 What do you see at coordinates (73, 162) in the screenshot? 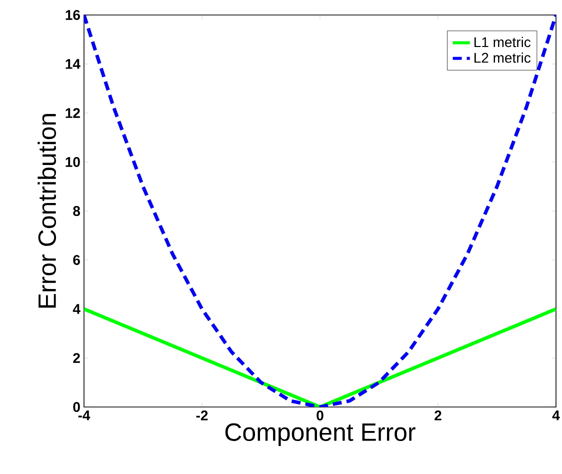
I see `y-tick-label: 10` at bounding box center [73, 162].